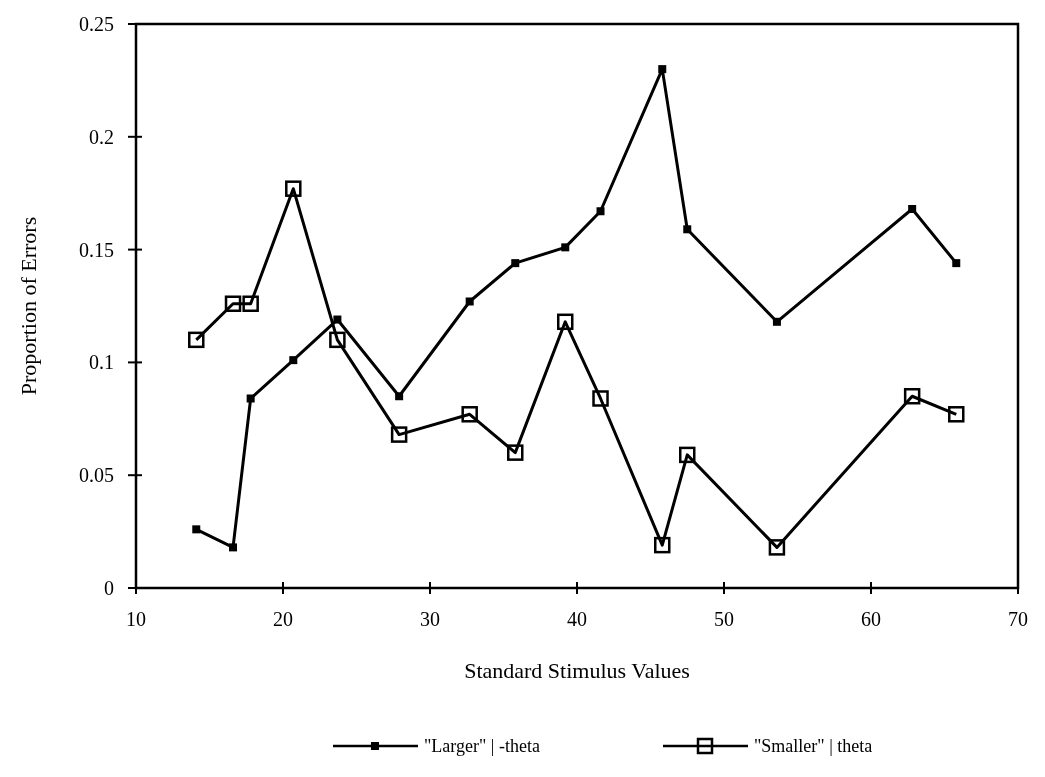 The width and height of the screenshot is (1045, 777). What do you see at coordinates (96, 475) in the screenshot?
I see `y-tick-label: 0.05` at bounding box center [96, 475].